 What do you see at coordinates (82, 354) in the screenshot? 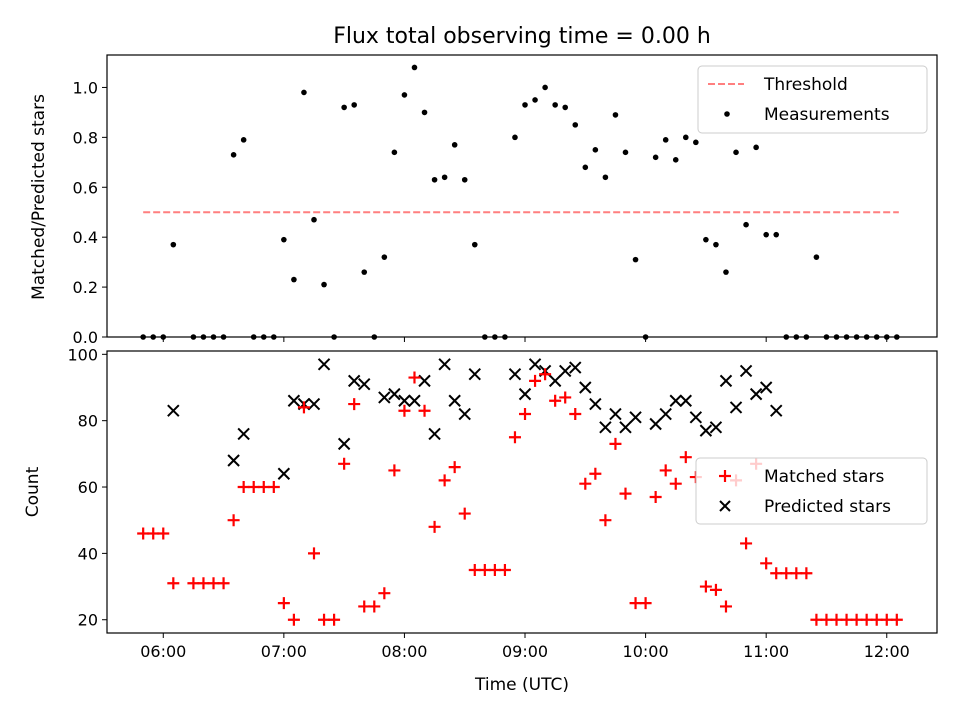
I see `bottom-y-tick-label: 100` at bounding box center [82, 354].